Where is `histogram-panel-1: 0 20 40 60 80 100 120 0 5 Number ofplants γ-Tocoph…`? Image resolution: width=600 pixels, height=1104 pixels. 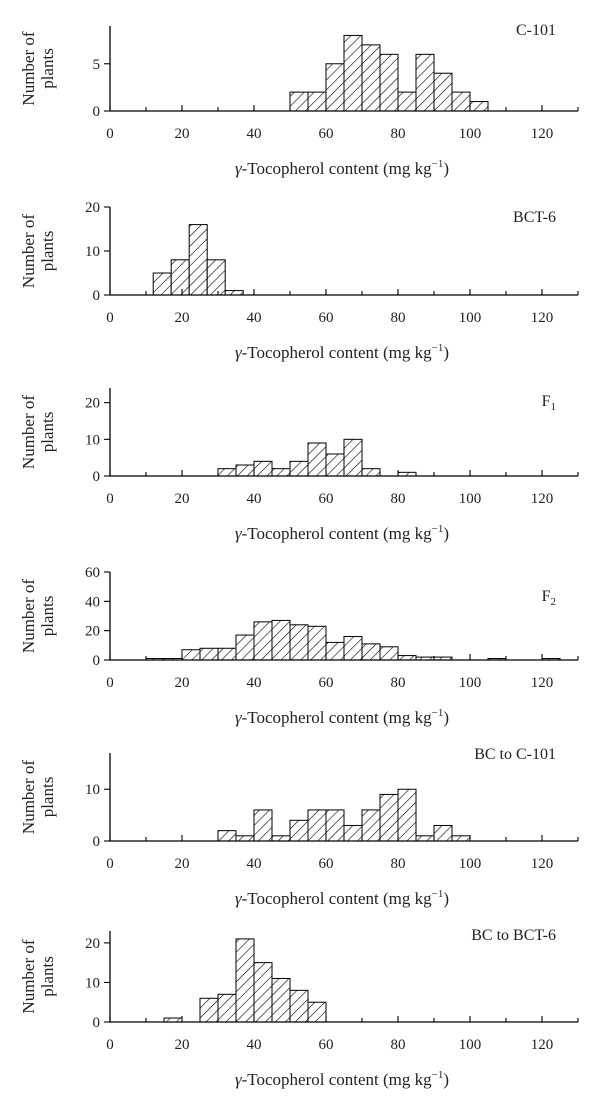
histogram-panel-1: 0 20 40 60 80 100 120 0 5 Number ofplants γ-Tocoph… is located at coordinates (299, 100).